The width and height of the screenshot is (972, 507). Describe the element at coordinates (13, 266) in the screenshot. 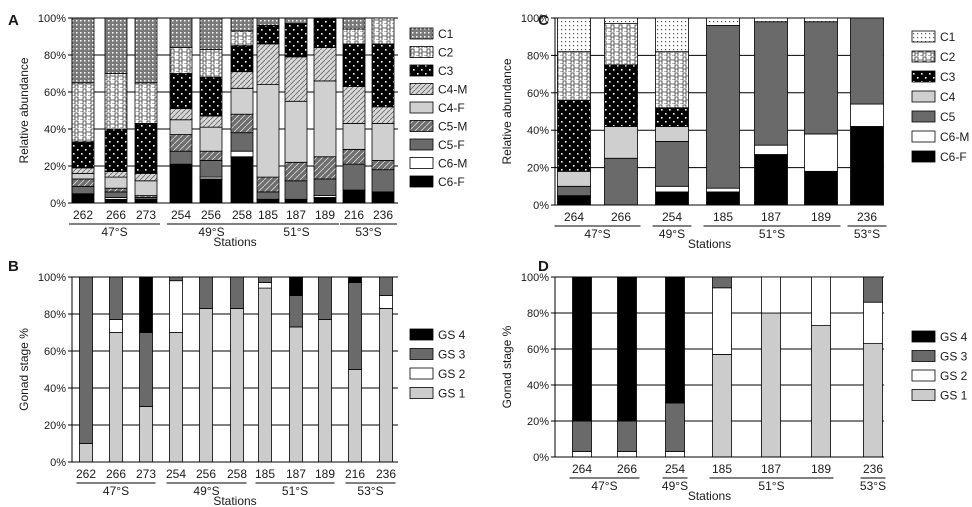

I see `panel-letter: B` at that location.